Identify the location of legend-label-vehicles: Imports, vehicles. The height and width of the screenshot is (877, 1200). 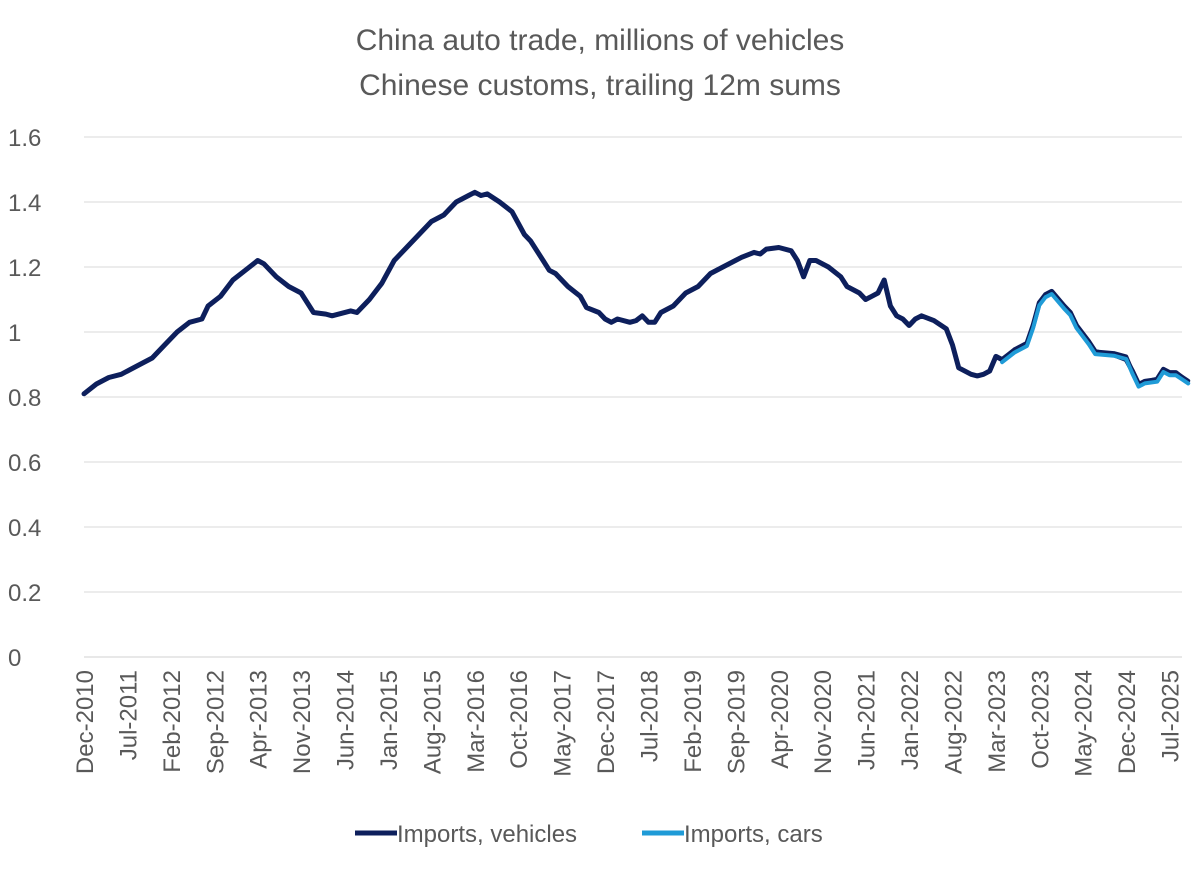
(487, 834).